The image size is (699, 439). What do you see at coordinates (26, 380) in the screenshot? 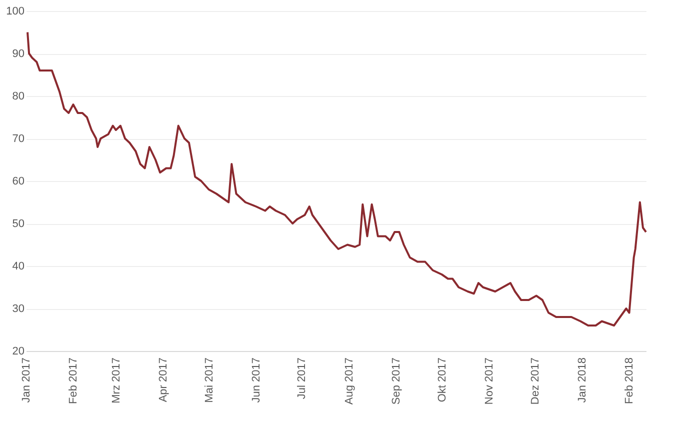
I see `x-tick-label: Jan 2017` at bounding box center [26, 380].